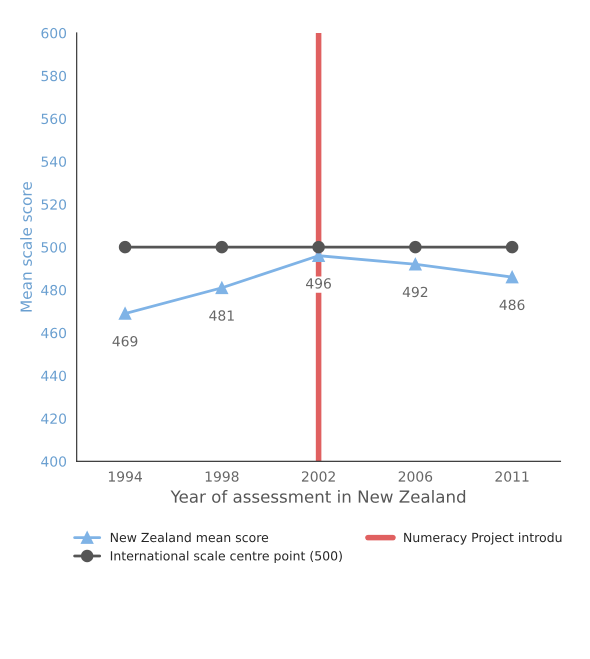  I want to click on y-tick-label: 420, so click(53, 418).